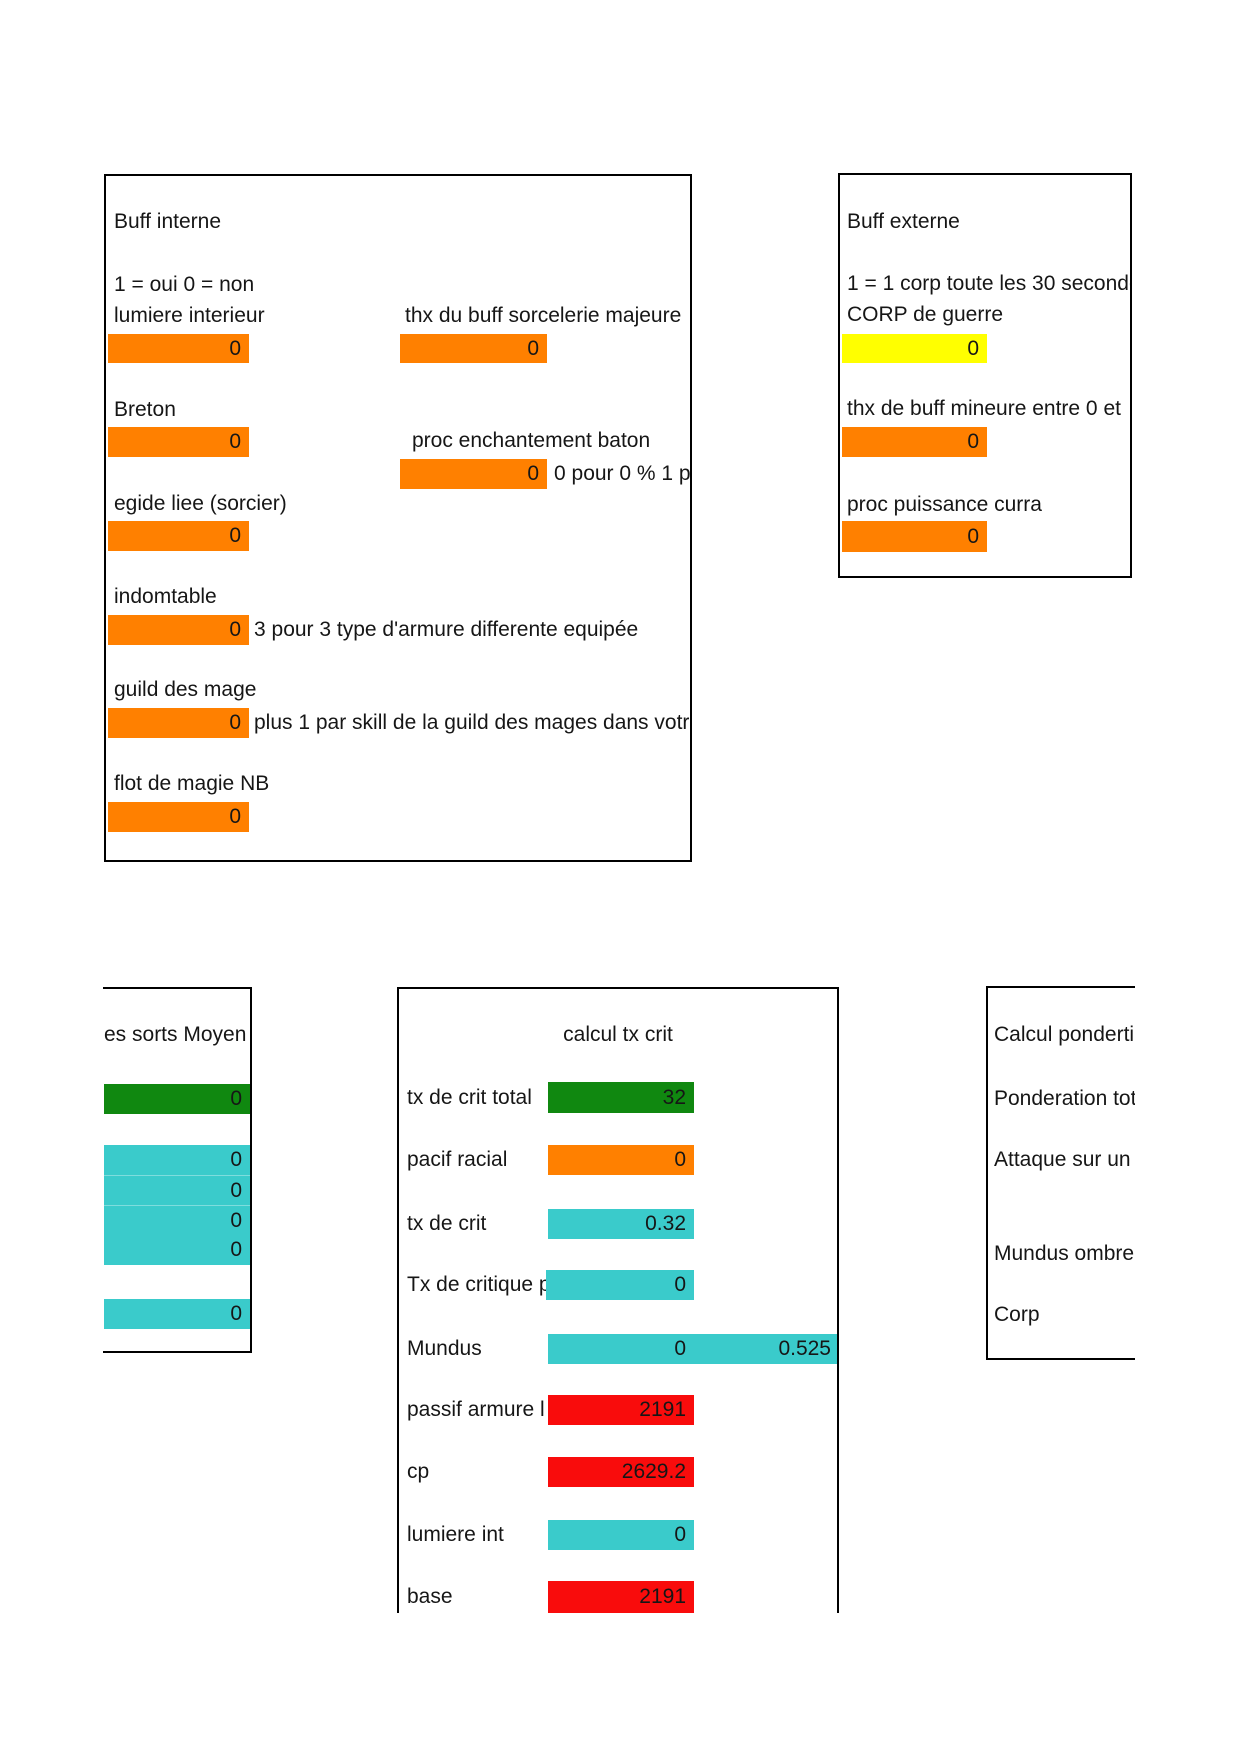 This screenshot has width=1241, height=1754. I want to click on lumiere-interieur-cell: 0, so click(178, 348).